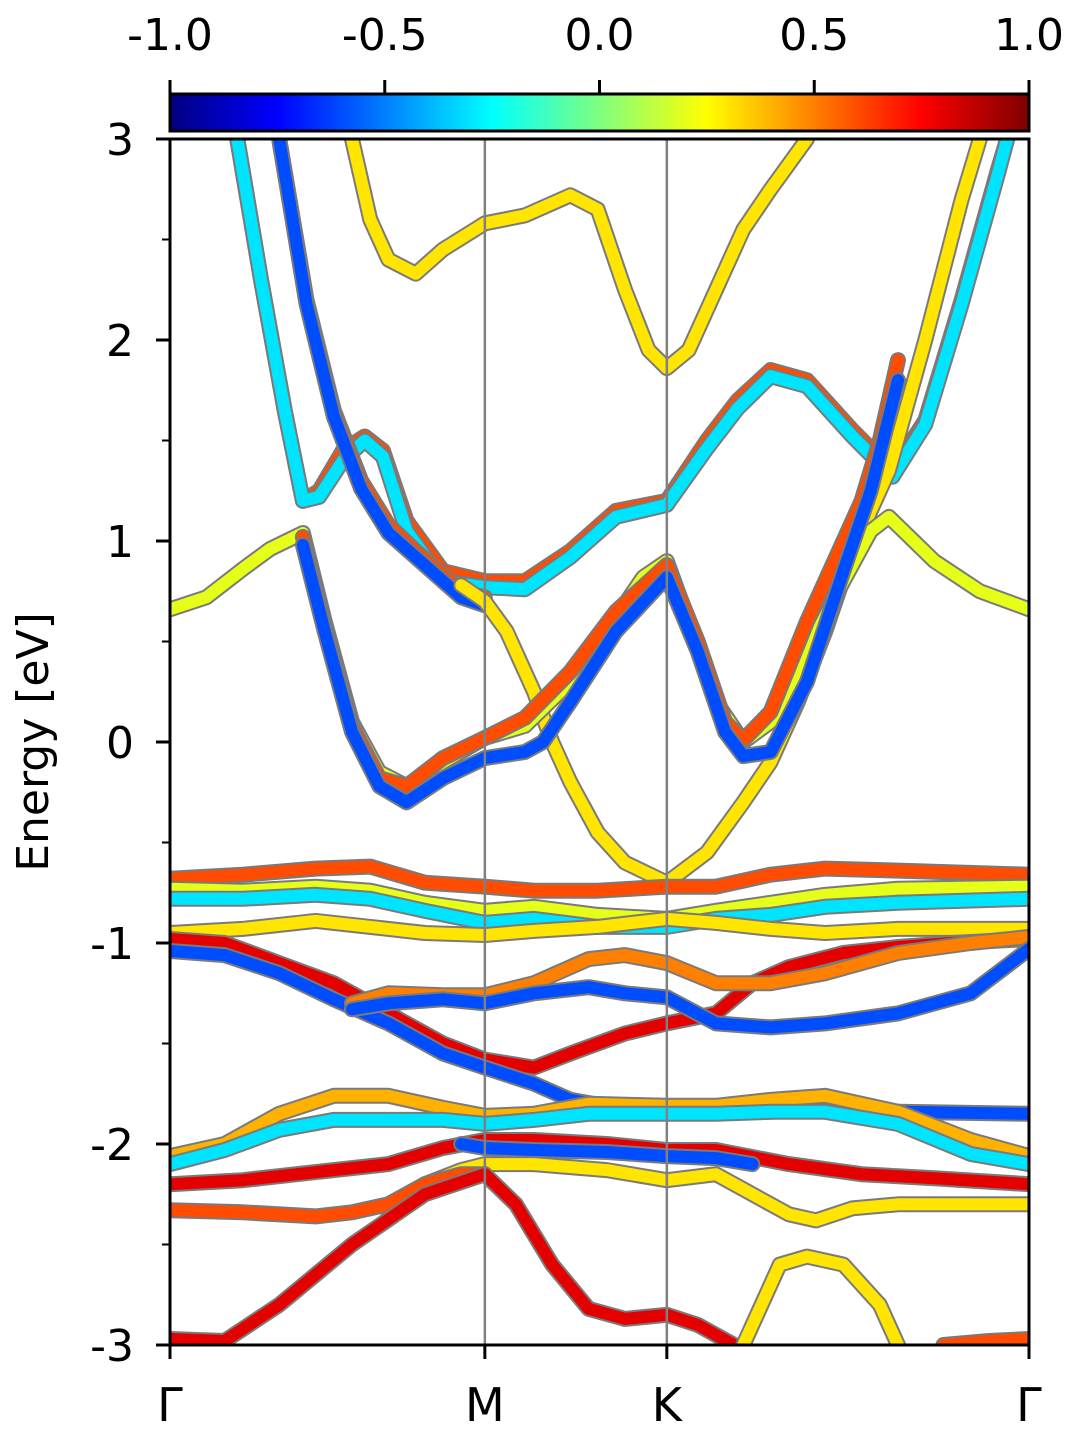  Describe the element at coordinates (485, 1405) in the screenshot. I see `kpoint-label: M` at that location.